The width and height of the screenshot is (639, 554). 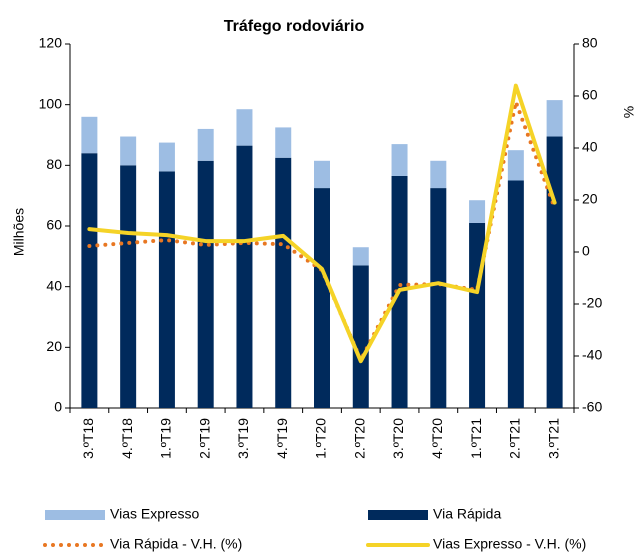 I want to click on x-tick-label: 4.ºT18, so click(x=127, y=438).